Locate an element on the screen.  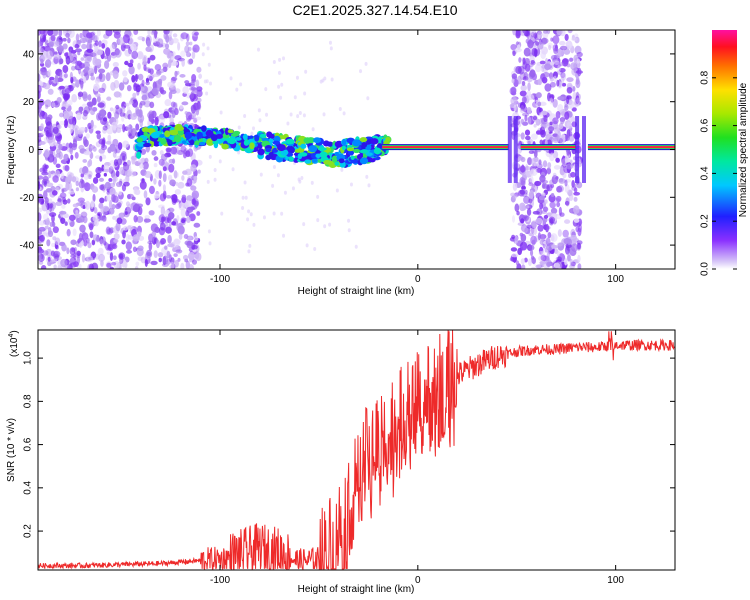
snr-ytick-label: 0.6 is located at coordinates (28, 444).